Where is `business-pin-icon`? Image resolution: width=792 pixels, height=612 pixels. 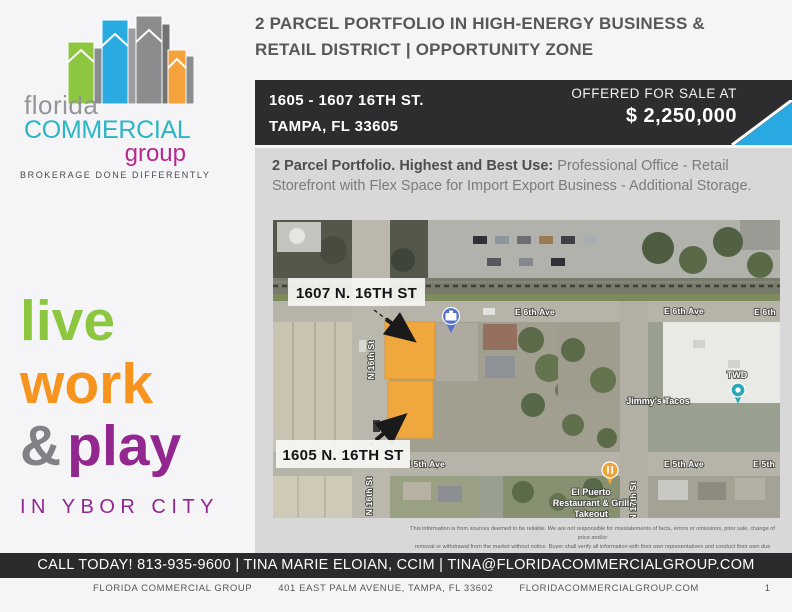
business-pin-icon is located at coordinates (451, 319).